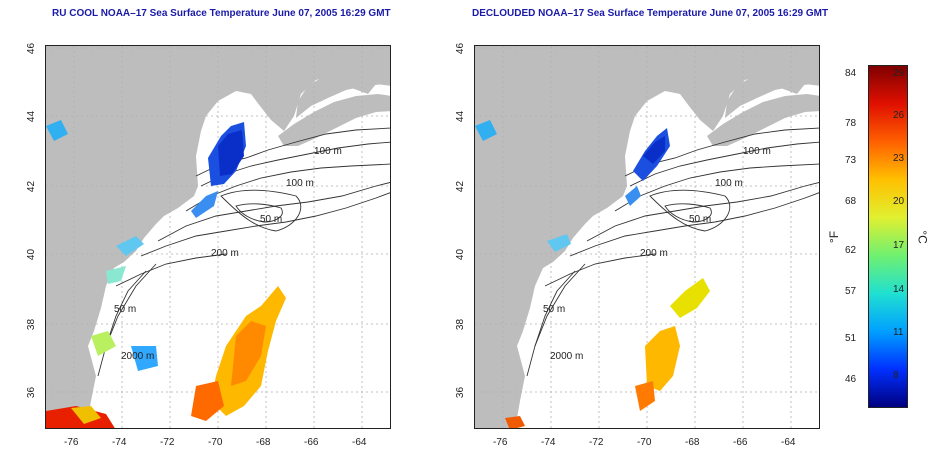 The height and width of the screenshot is (475, 950). Describe the element at coordinates (922, 237) in the screenshot. I see `celsius-unit-label: °C` at that location.